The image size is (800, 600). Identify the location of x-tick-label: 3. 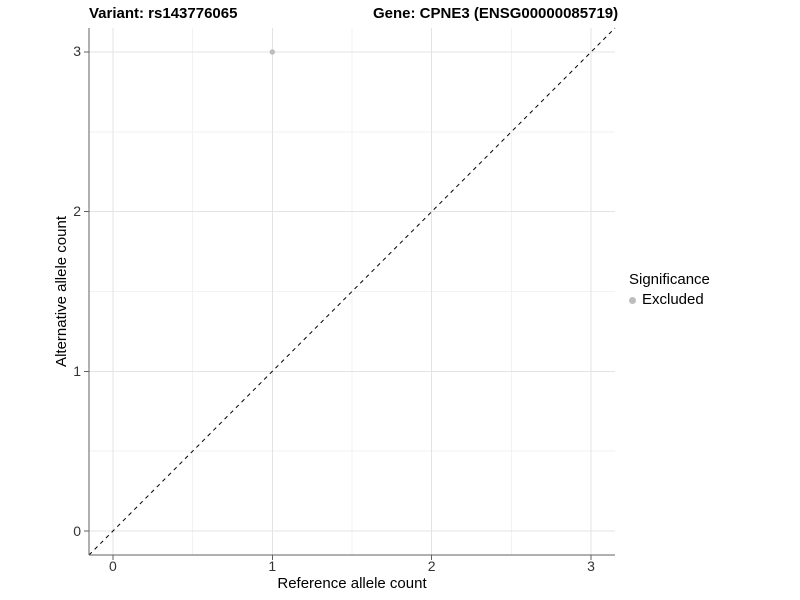
(591, 566).